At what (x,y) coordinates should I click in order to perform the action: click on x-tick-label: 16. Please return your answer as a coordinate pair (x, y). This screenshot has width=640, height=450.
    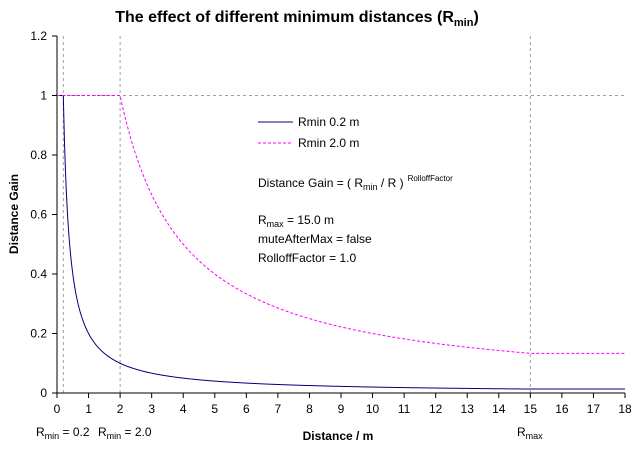
    Looking at the image, I should click on (562, 409).